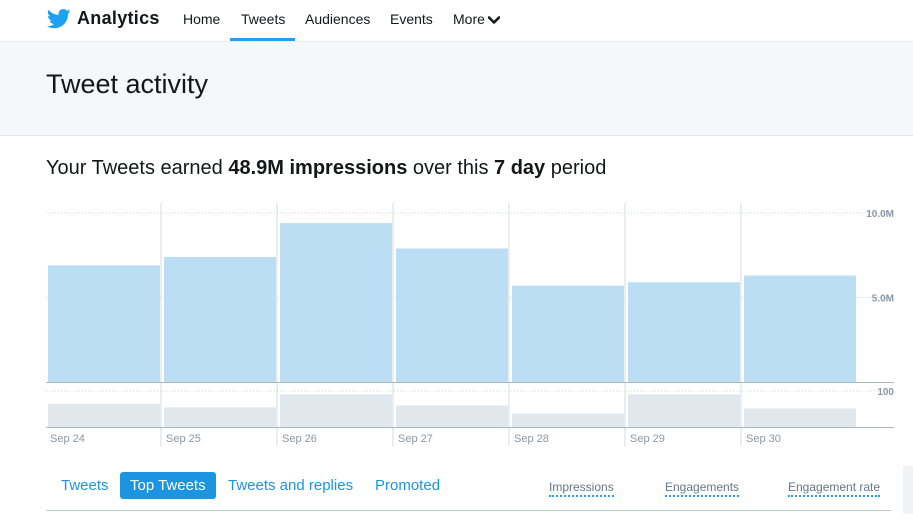 This screenshot has width=913, height=527. What do you see at coordinates (202, 19) in the screenshot?
I see `nav-home: Home` at bounding box center [202, 19].